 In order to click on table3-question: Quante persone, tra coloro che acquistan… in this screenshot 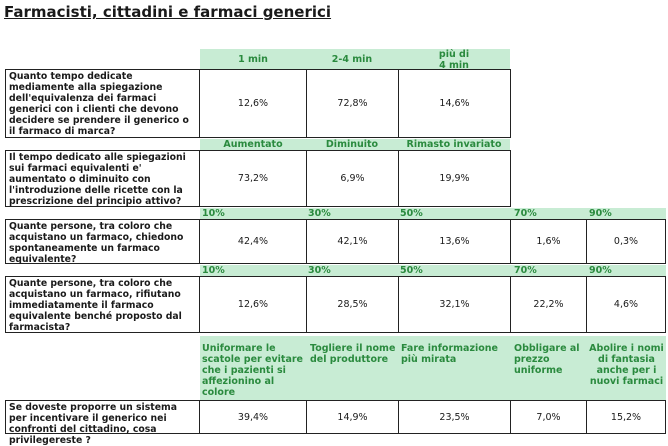, I will do `click(102, 242)`.